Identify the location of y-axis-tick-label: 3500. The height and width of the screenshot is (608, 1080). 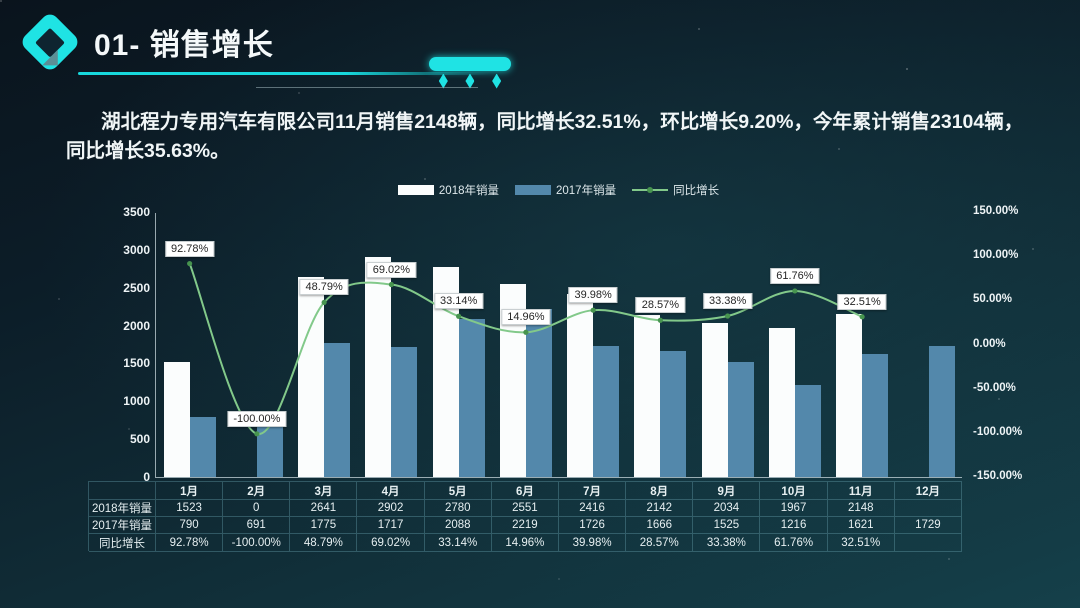
(136, 212).